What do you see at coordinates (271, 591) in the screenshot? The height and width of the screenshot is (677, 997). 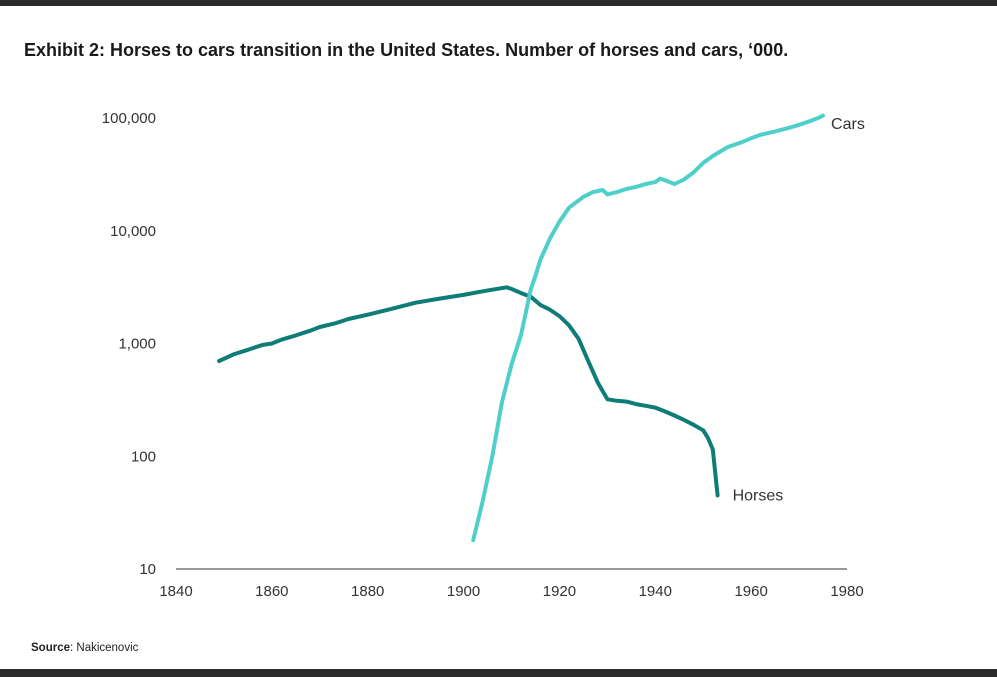 I see `x-tick-label: 1860` at bounding box center [271, 591].